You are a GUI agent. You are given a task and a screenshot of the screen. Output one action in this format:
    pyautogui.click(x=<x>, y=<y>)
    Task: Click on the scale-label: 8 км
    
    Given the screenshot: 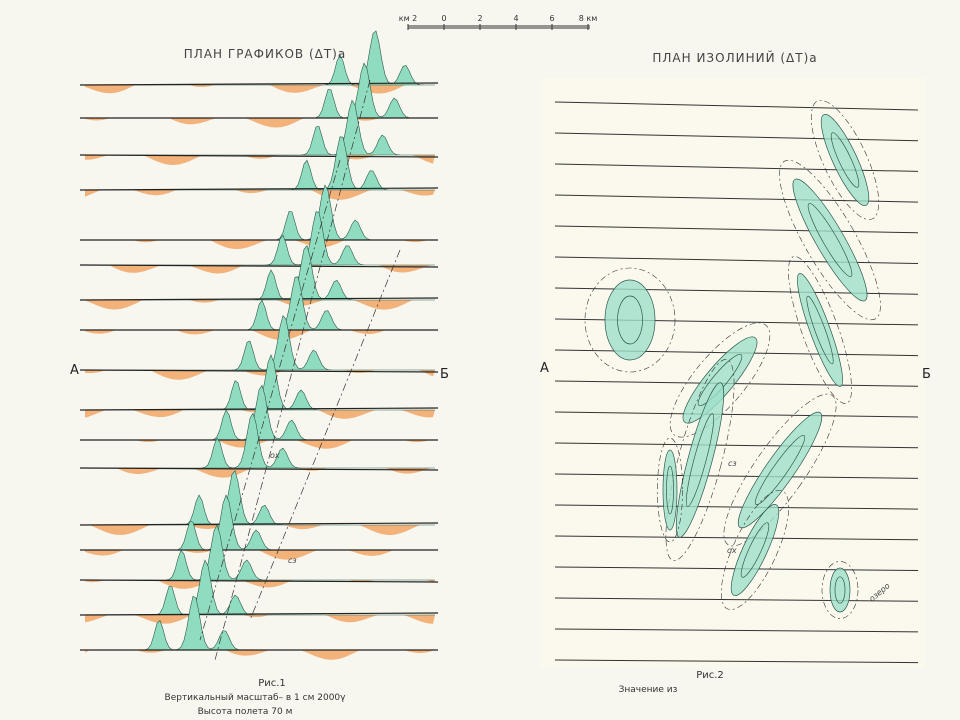 What is the action you would take?
    pyautogui.click(x=588, y=18)
    